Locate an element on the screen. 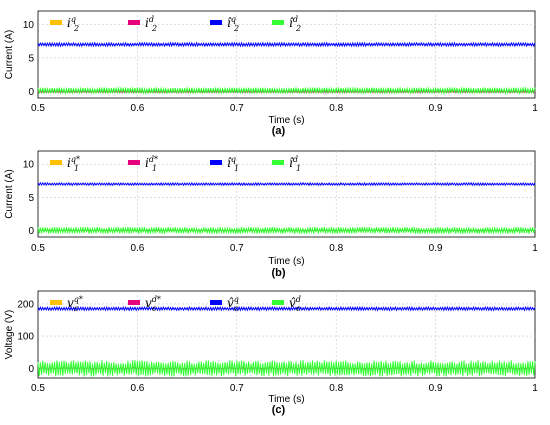 The image size is (550, 425). legend-entry-i2d: id 2 is located at coordinates (151, 24).